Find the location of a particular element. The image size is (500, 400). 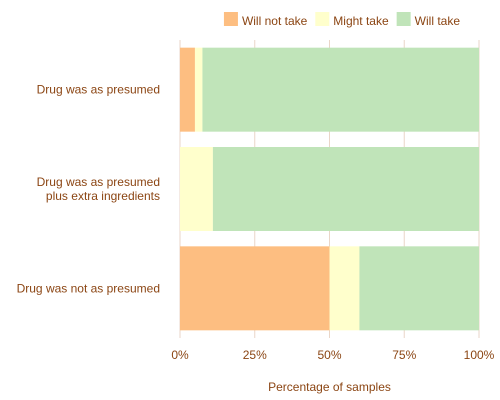

x-tick-label: 0% is located at coordinates (180, 355).